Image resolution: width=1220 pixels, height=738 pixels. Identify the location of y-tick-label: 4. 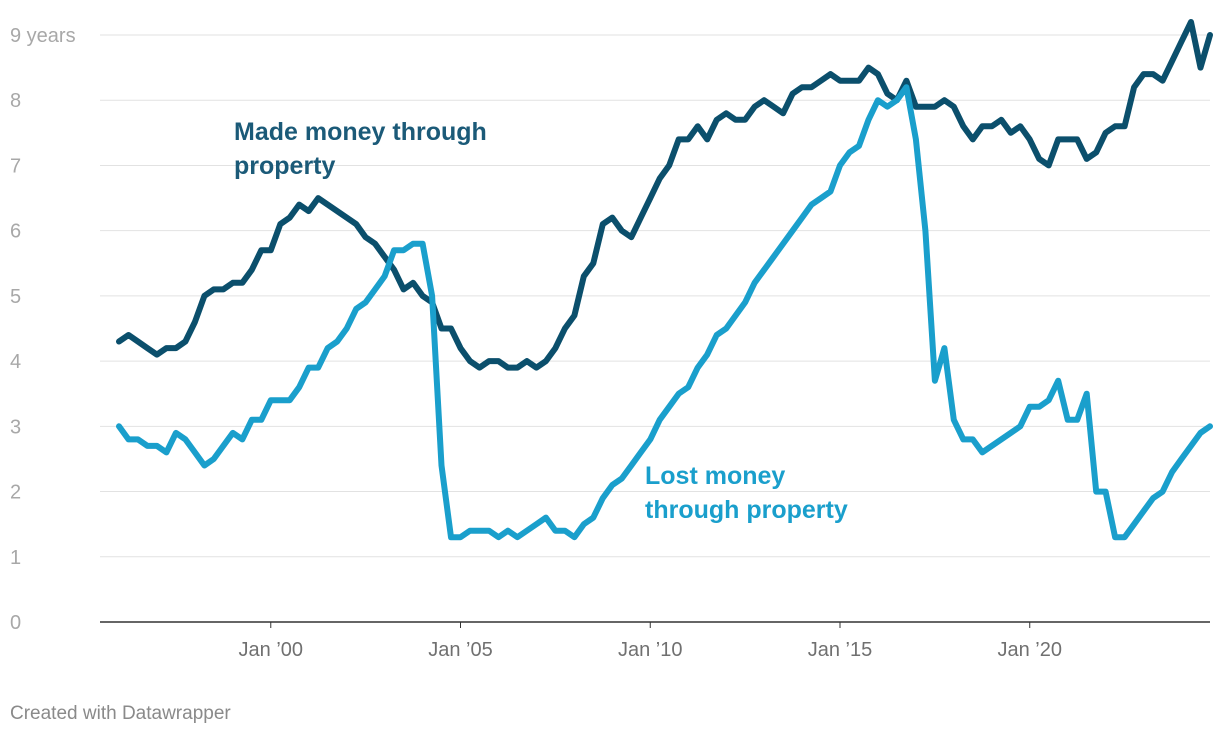
(15, 362).